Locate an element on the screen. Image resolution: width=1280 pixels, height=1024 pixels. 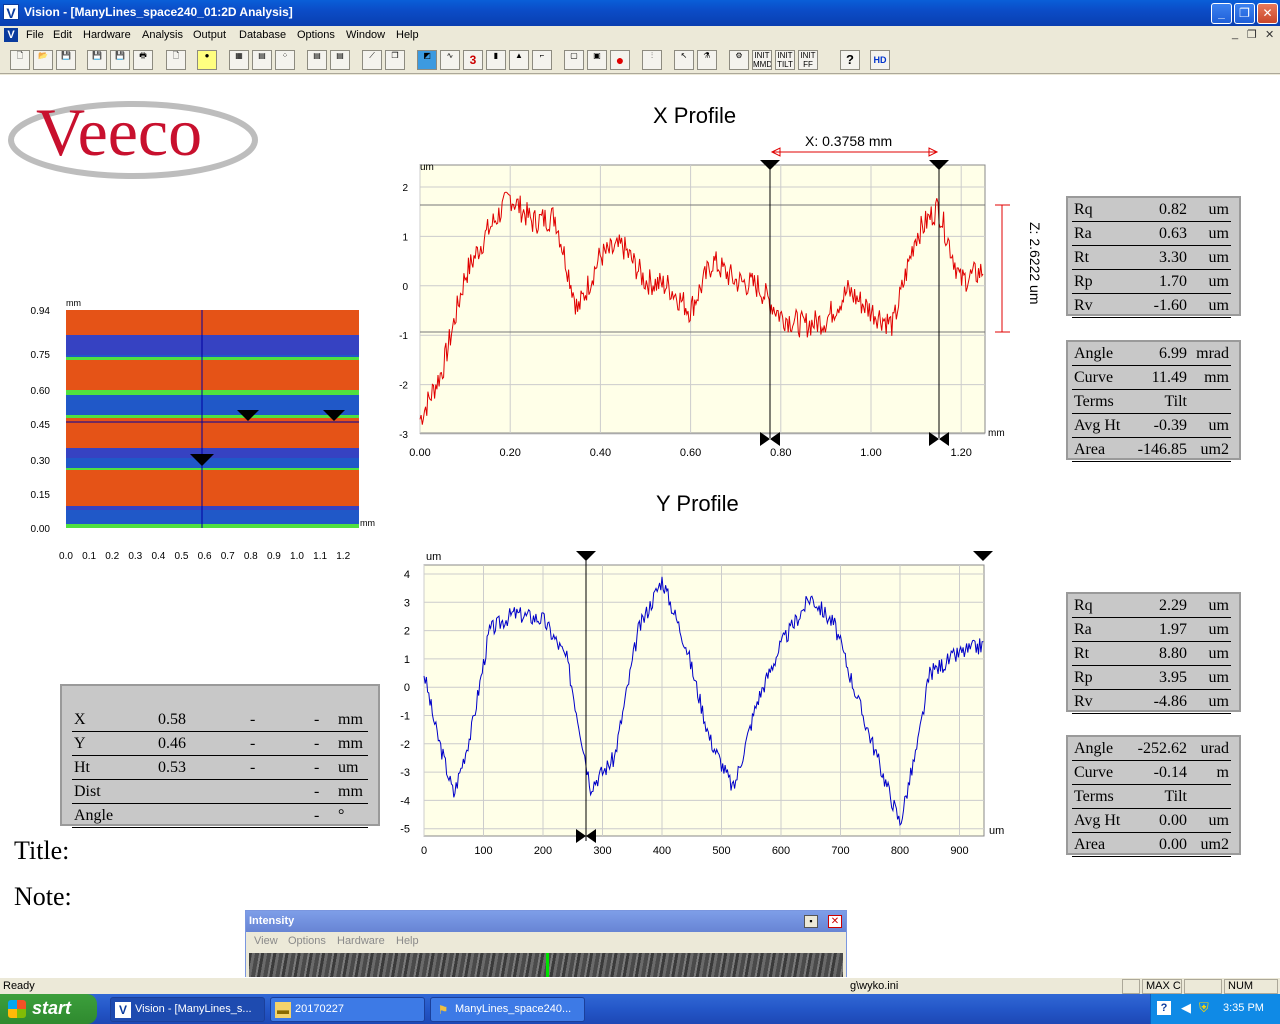
y-profile-x-tick: 300 is located at coordinates (602, 851).